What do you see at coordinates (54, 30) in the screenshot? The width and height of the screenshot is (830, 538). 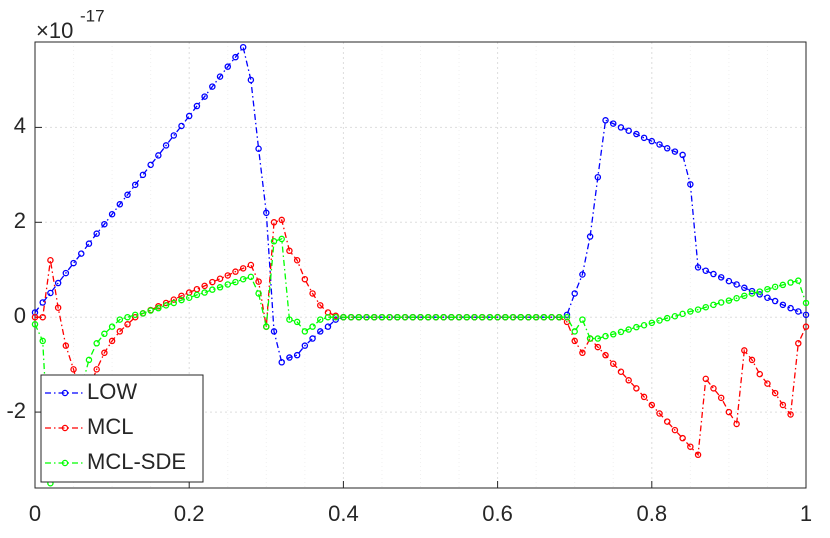 I see `y-multiplier-base: ×10` at bounding box center [54, 30].